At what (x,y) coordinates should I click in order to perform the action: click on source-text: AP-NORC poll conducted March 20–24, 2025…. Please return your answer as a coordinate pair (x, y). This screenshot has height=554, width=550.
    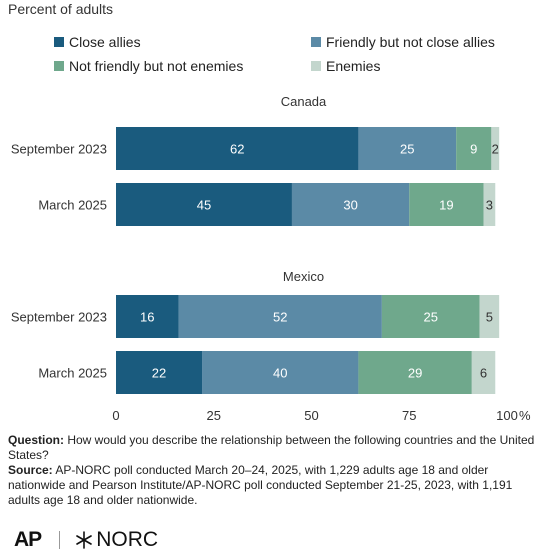
    Looking at the image, I should click on (260, 485).